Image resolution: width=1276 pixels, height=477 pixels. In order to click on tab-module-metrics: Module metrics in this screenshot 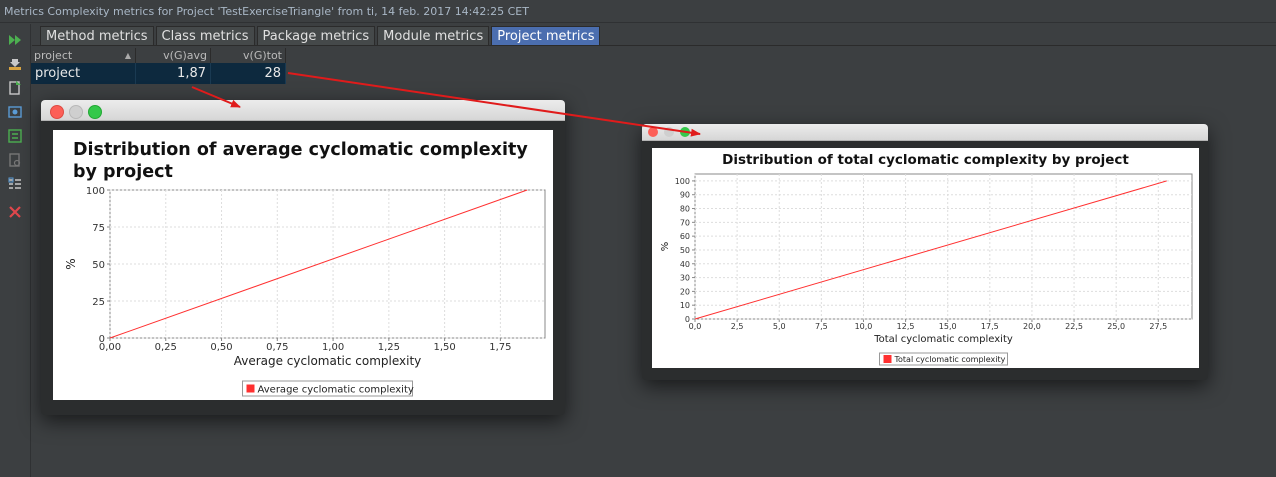, I will do `click(433, 36)`.